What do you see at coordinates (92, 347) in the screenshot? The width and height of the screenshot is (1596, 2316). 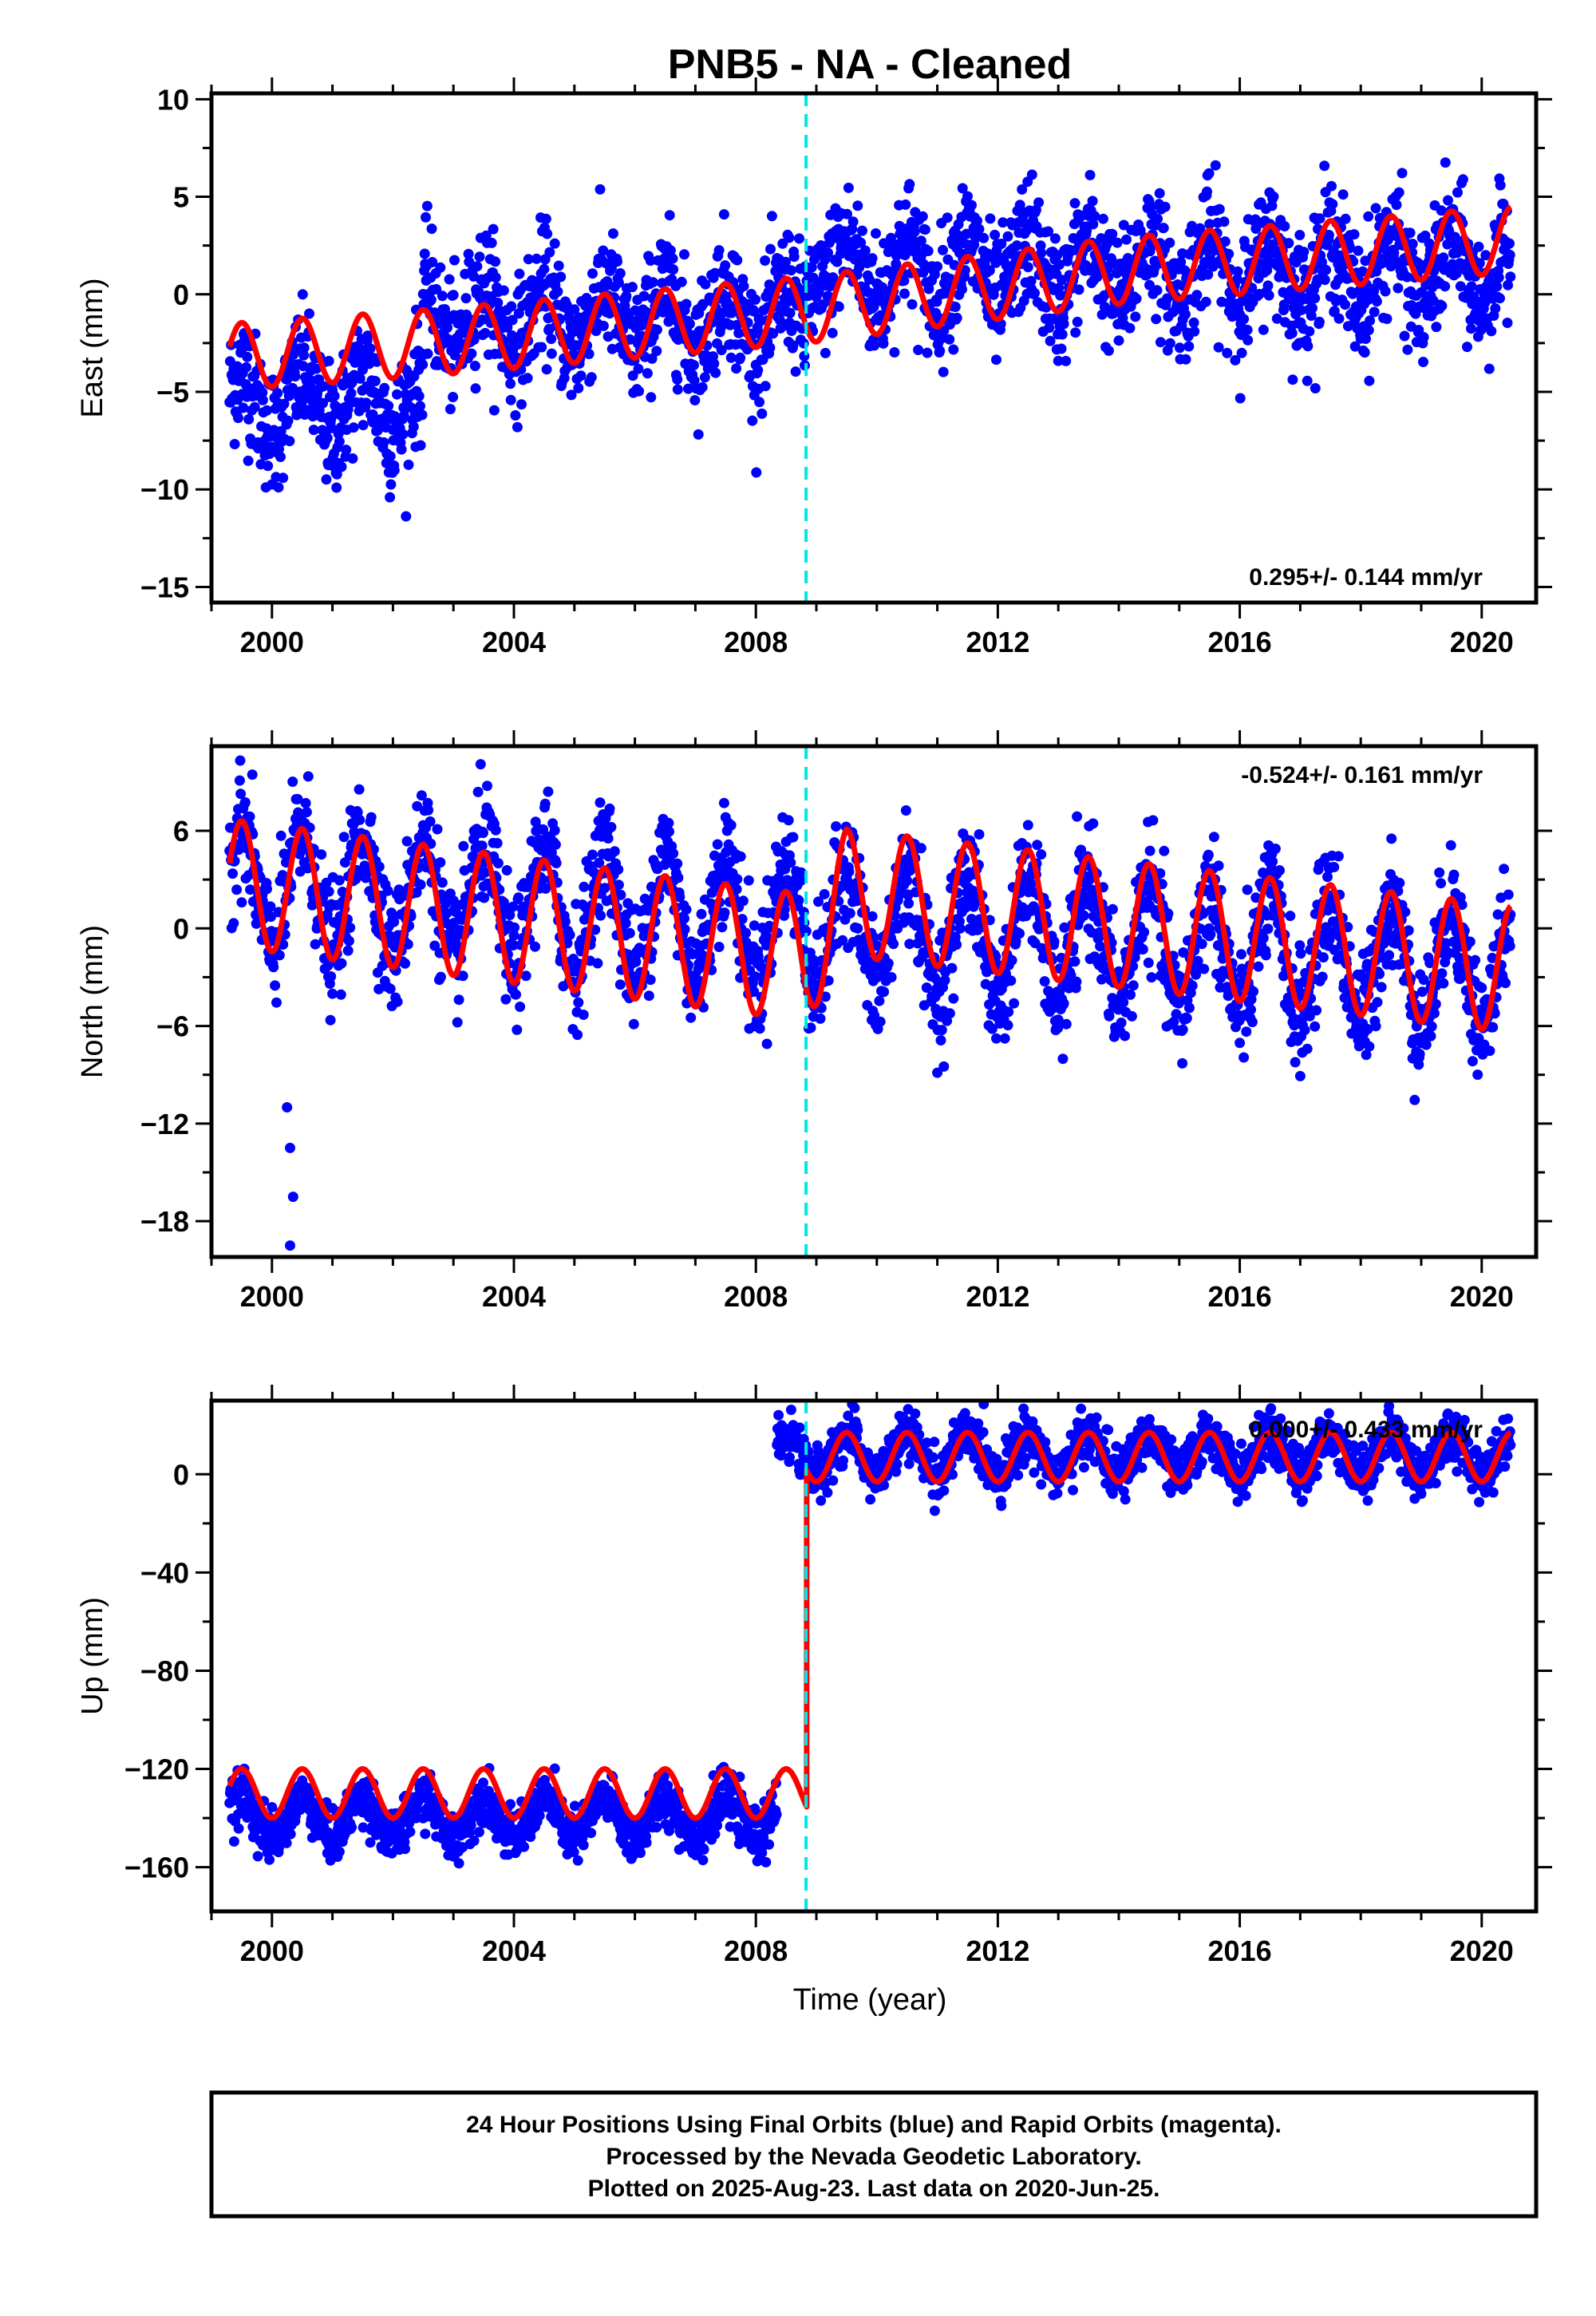 I see `east-y-axis-label: East (mm)` at bounding box center [92, 347].